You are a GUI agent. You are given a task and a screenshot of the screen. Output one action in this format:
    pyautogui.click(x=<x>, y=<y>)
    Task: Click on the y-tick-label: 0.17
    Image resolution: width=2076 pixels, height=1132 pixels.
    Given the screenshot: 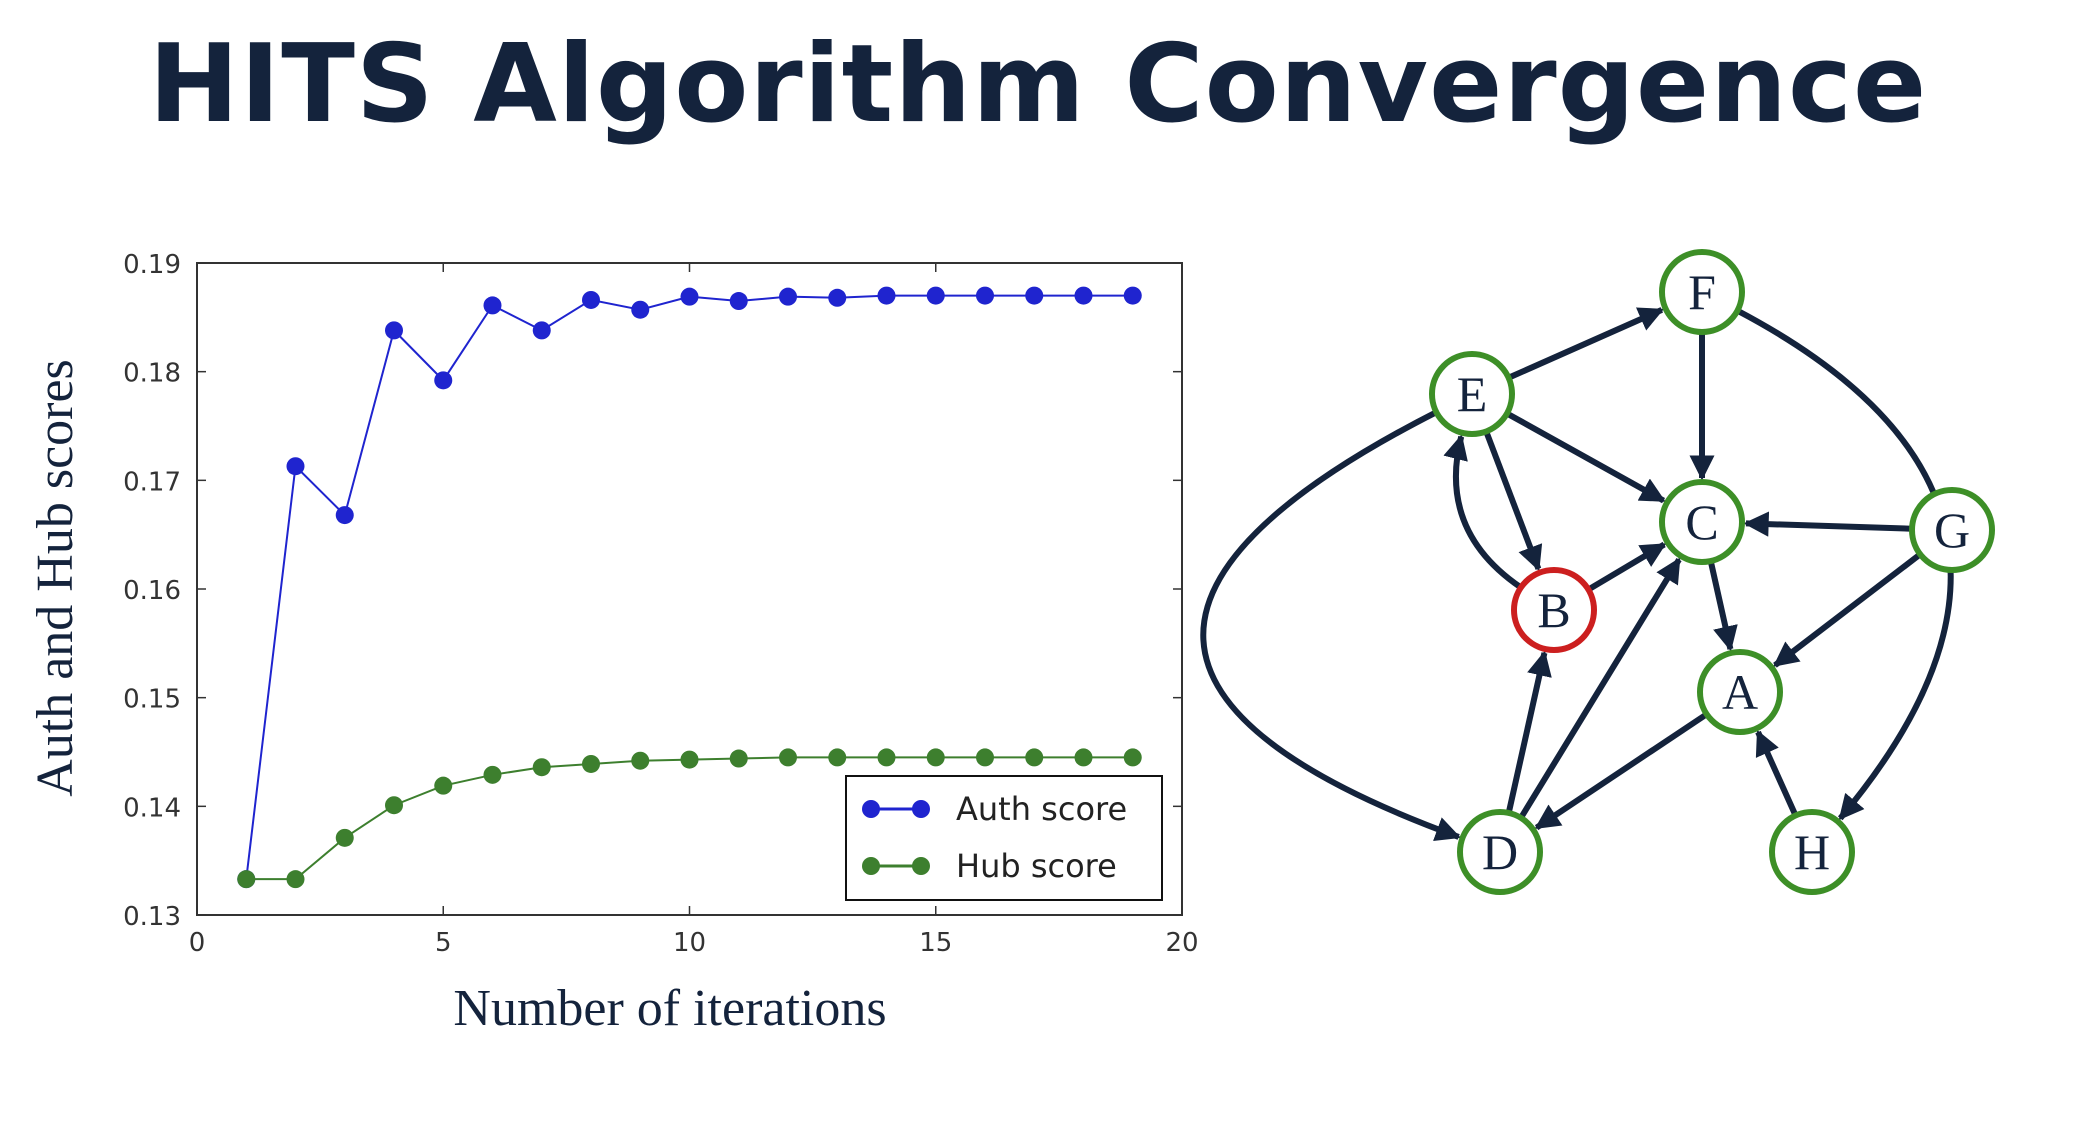 What is the action you would take?
    pyautogui.click(x=152, y=482)
    